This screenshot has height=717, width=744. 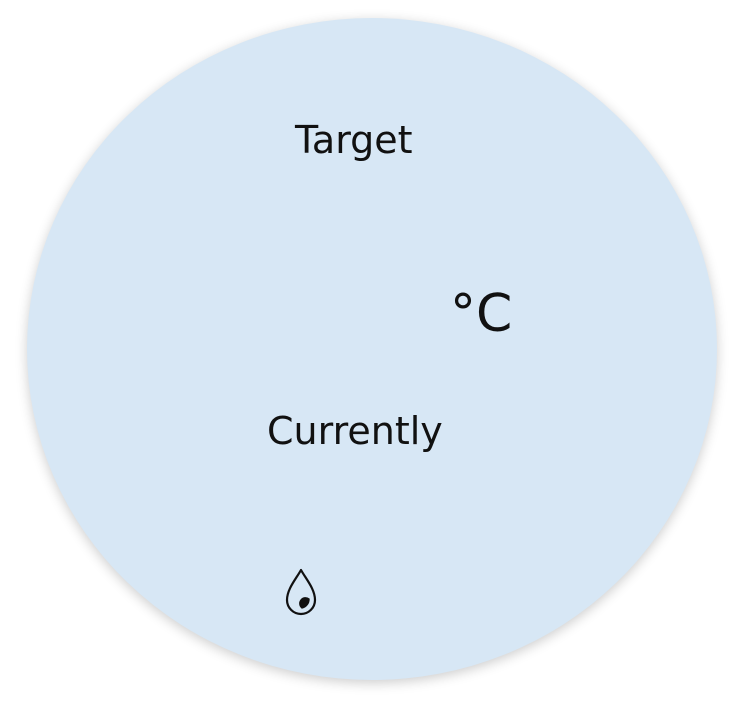 I want to click on current-label: Currently, so click(x=355, y=431).